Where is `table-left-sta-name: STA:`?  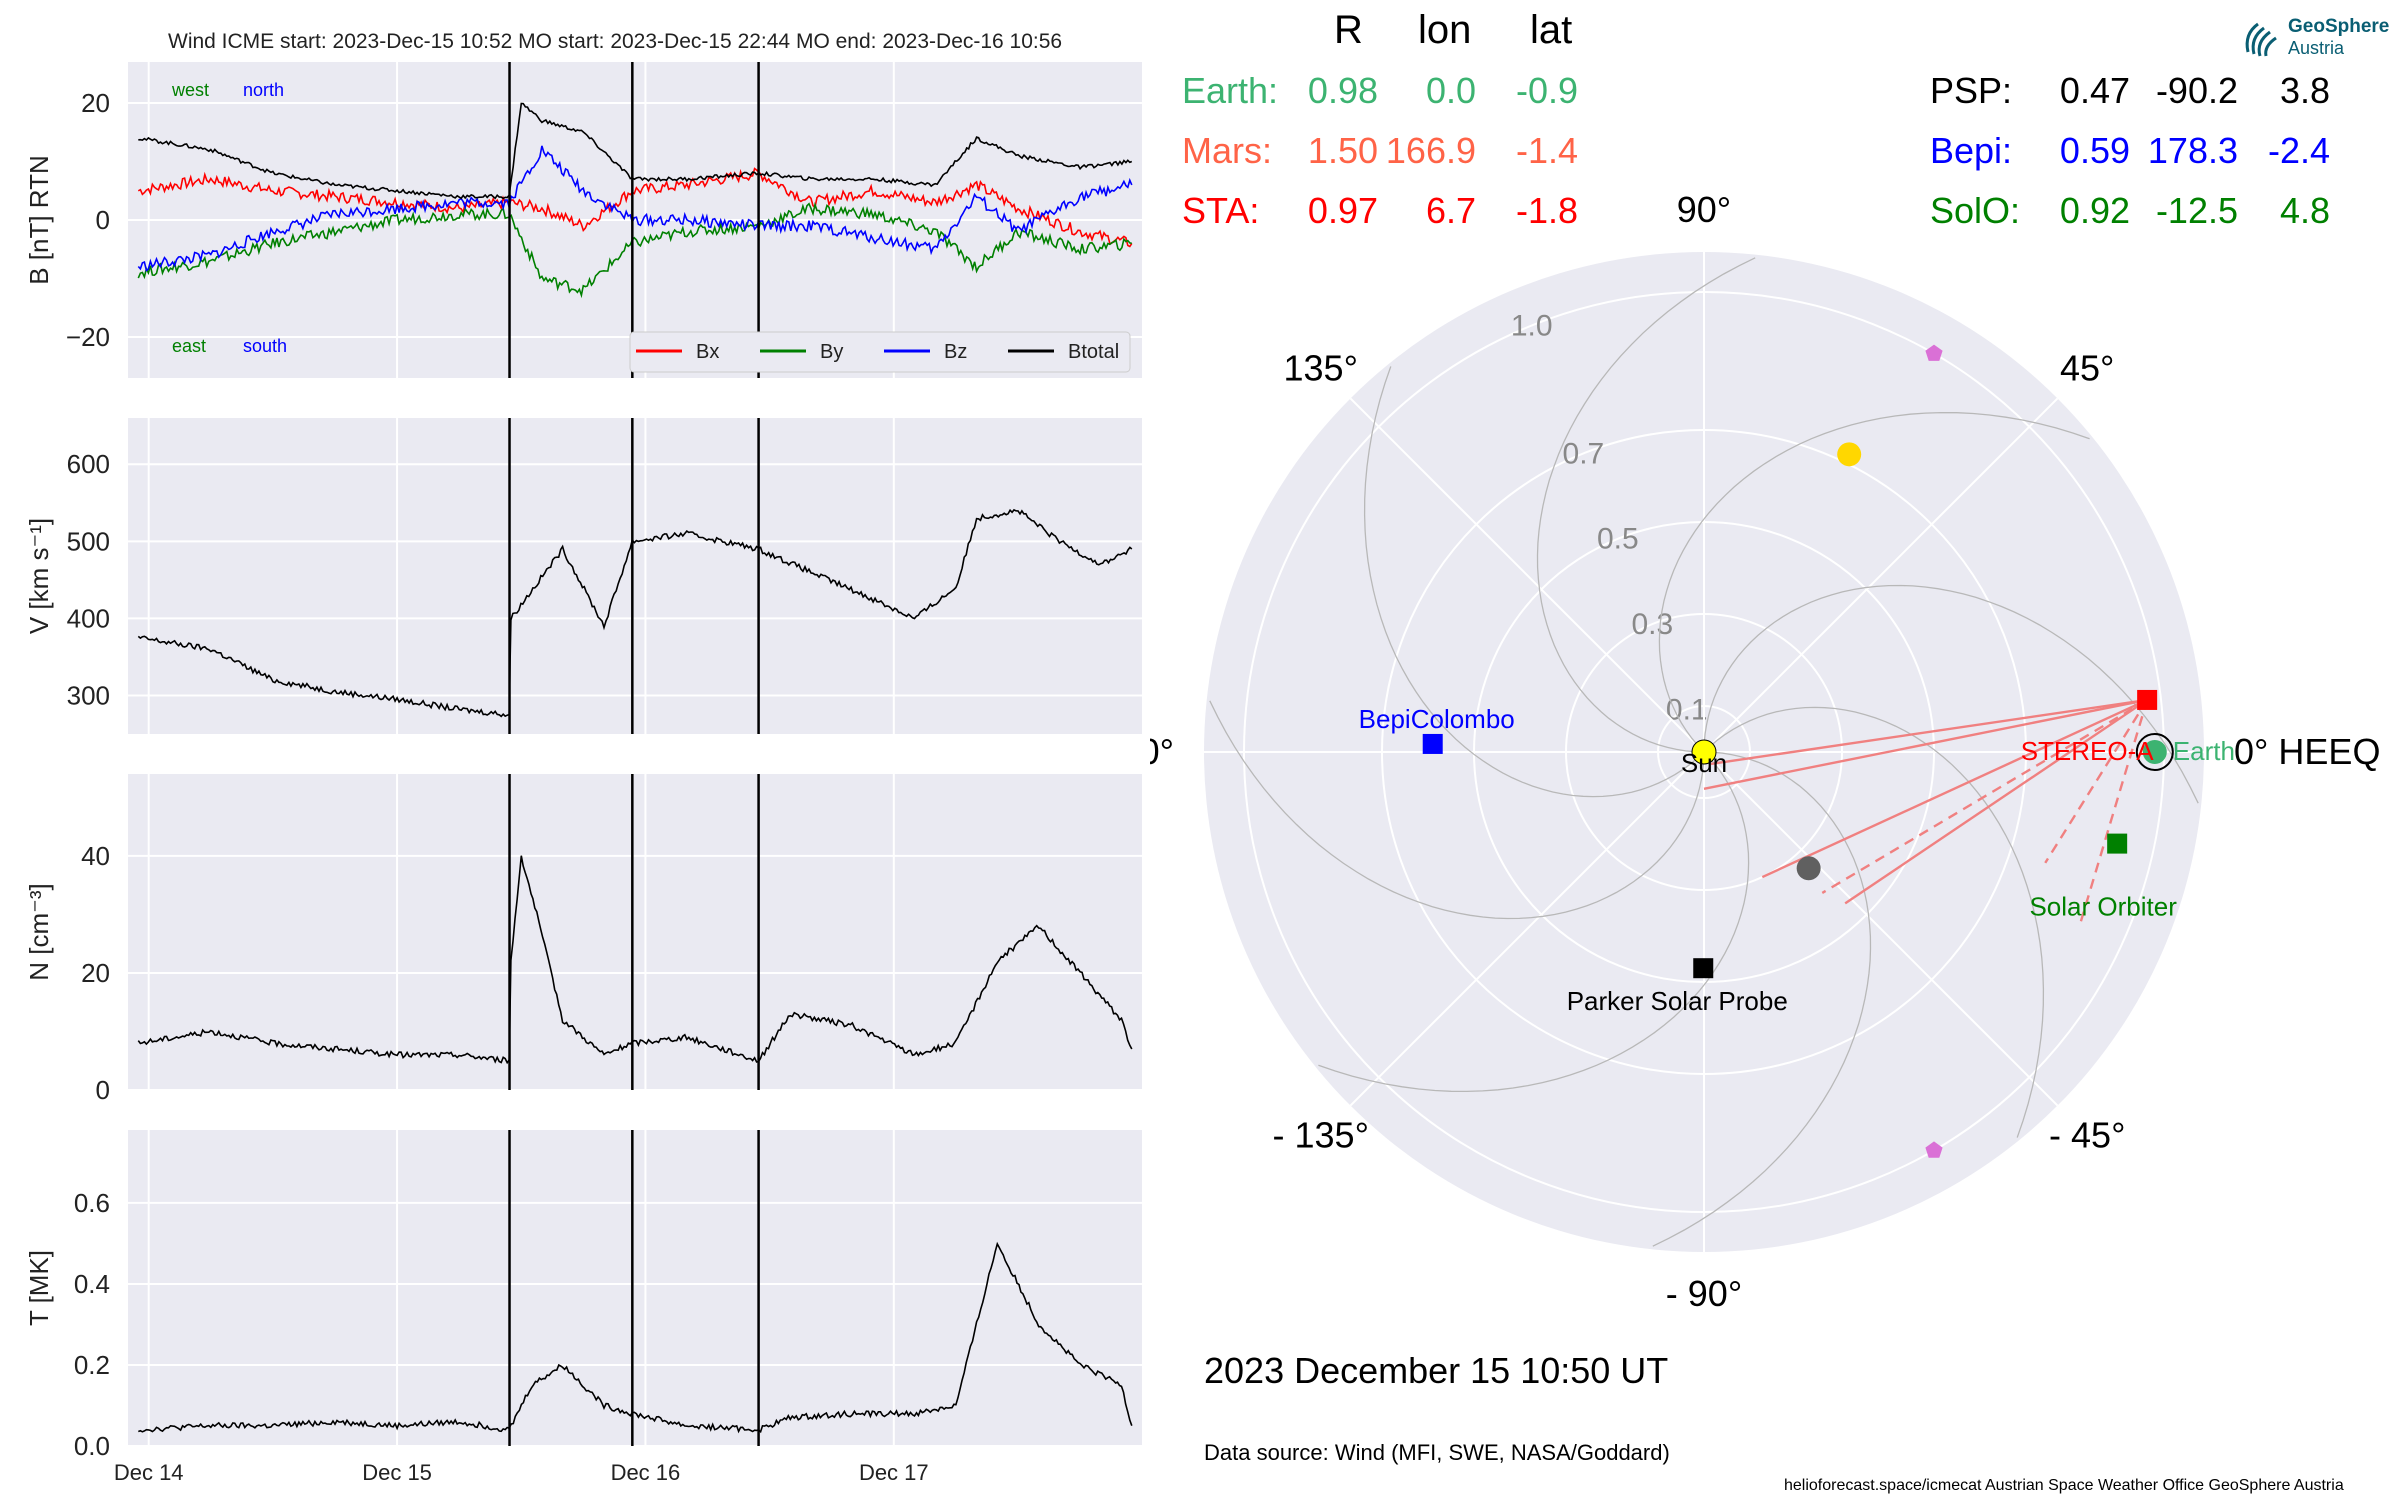
table-left-sta-name: STA: is located at coordinates (1221, 210).